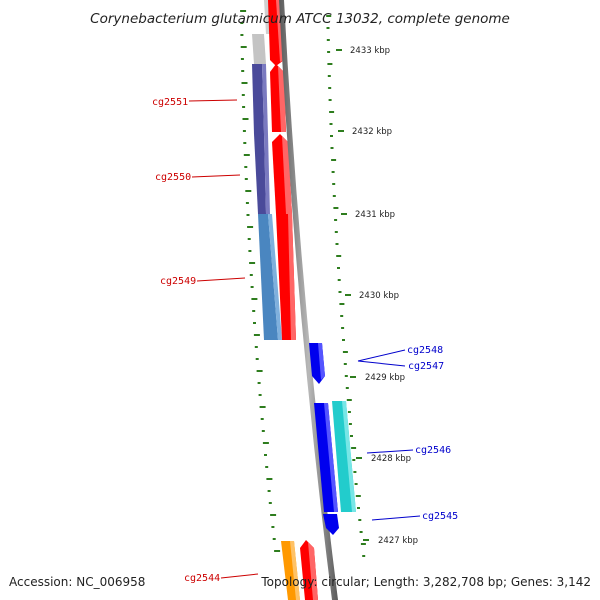 Image resolution: width=600 pixels, height=600 pixels. Describe the element at coordinates (258, 99) in the screenshot. I see `cds-cg2551` at that location.